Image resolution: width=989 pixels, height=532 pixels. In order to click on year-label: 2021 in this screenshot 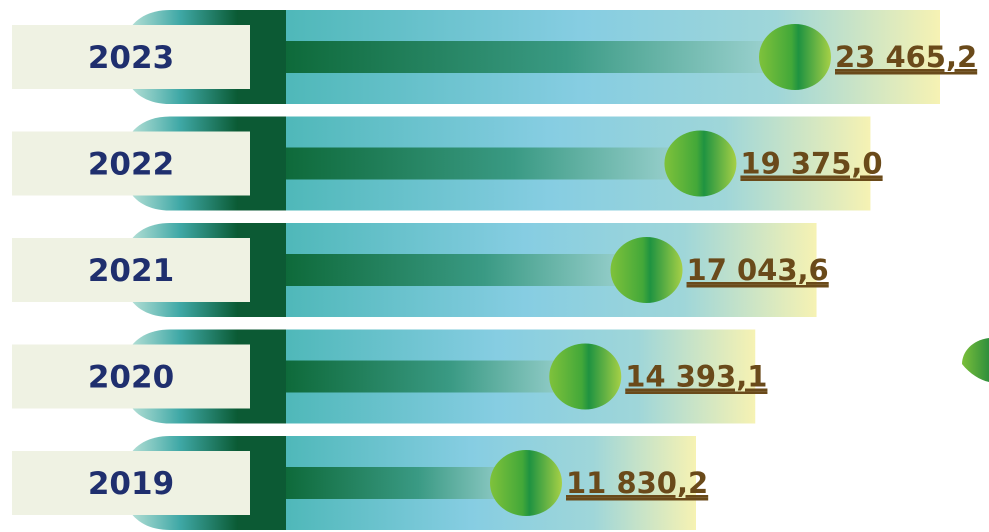, I will do `click(131, 271)`.